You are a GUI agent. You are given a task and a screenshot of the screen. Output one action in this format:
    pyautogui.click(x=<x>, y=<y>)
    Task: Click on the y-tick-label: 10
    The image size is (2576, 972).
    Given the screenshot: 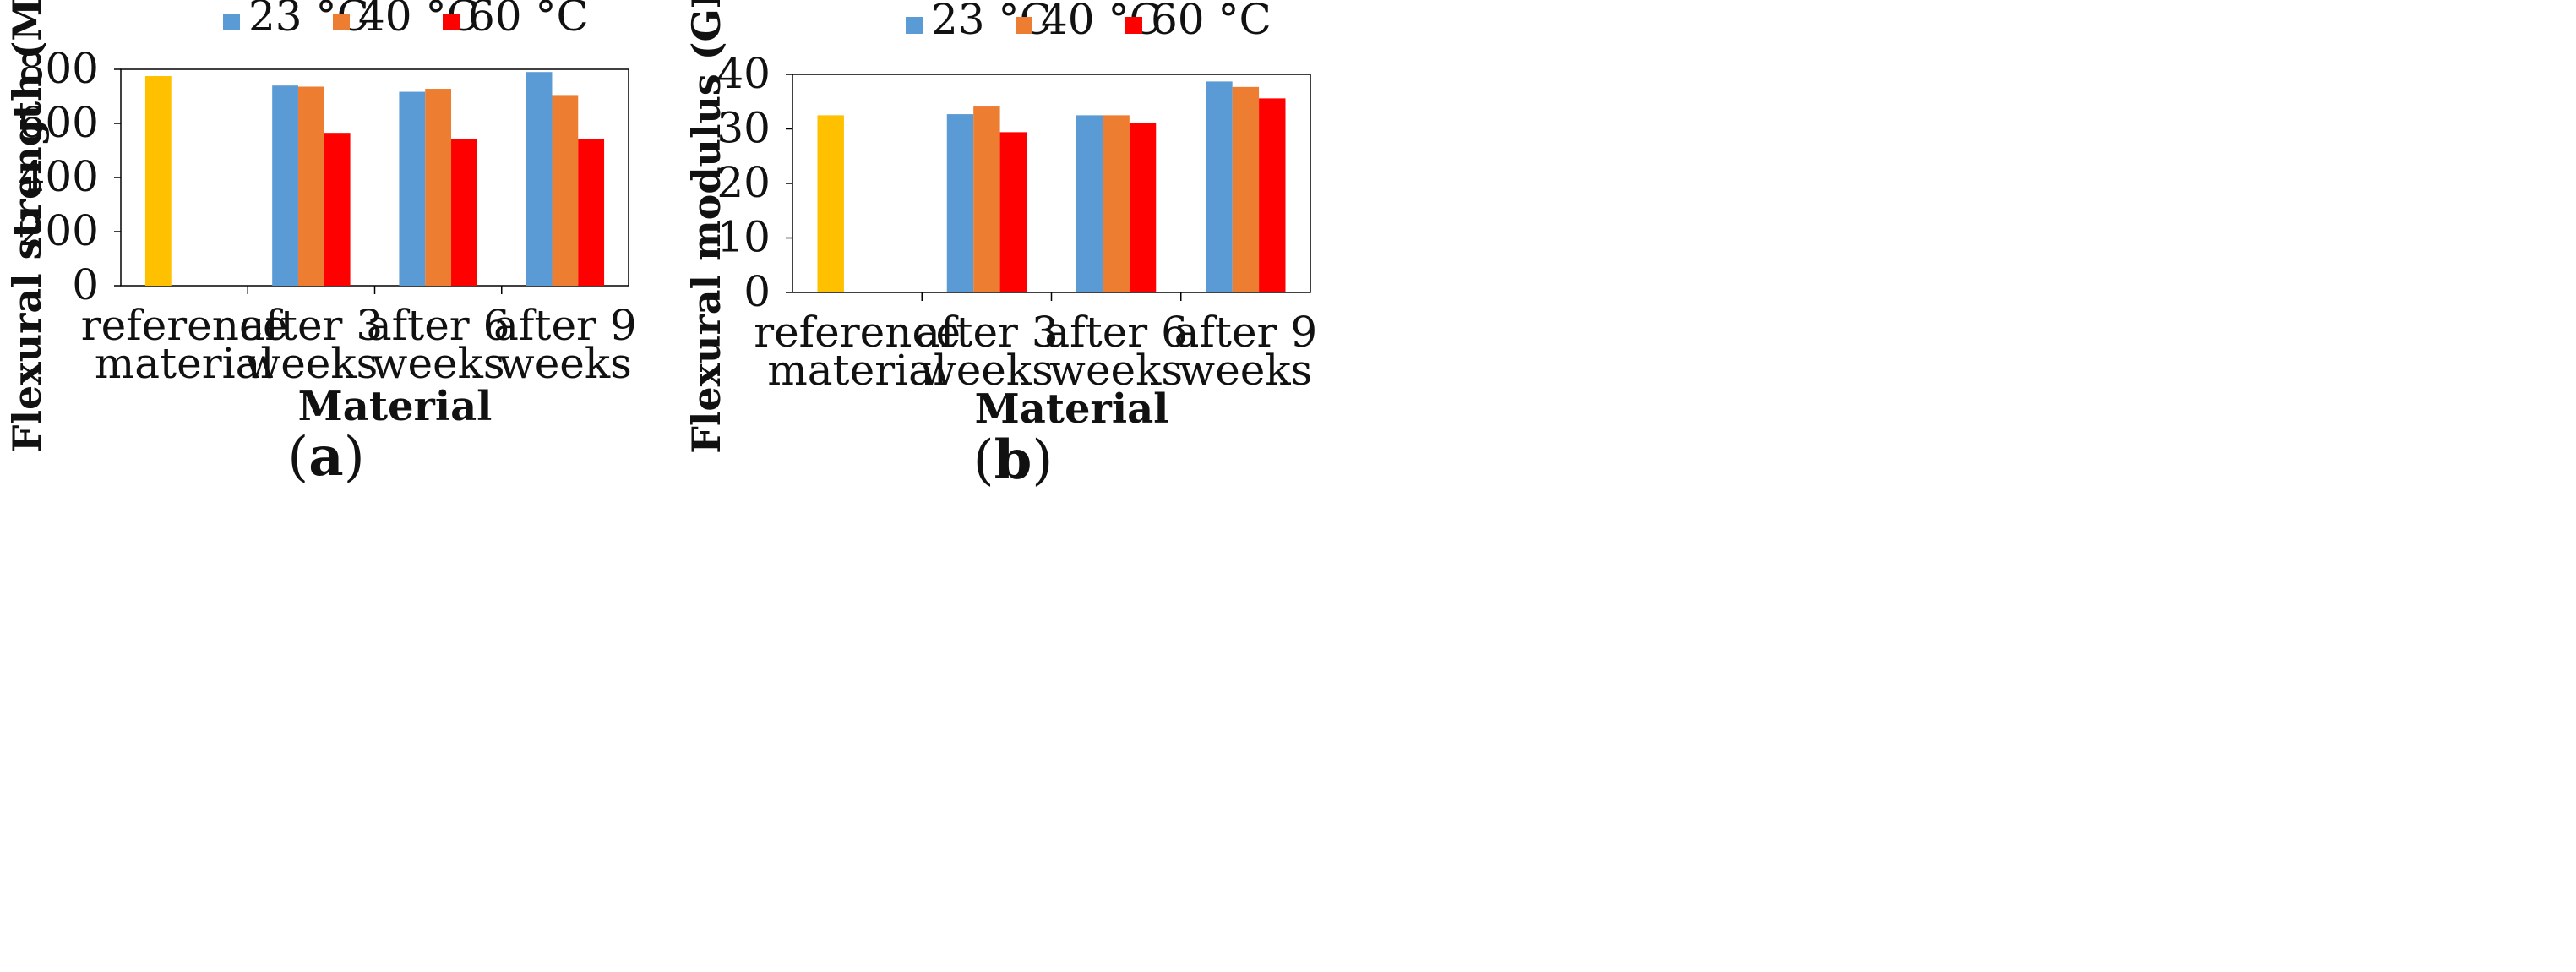 What is the action you would take?
    pyautogui.click(x=743, y=237)
    